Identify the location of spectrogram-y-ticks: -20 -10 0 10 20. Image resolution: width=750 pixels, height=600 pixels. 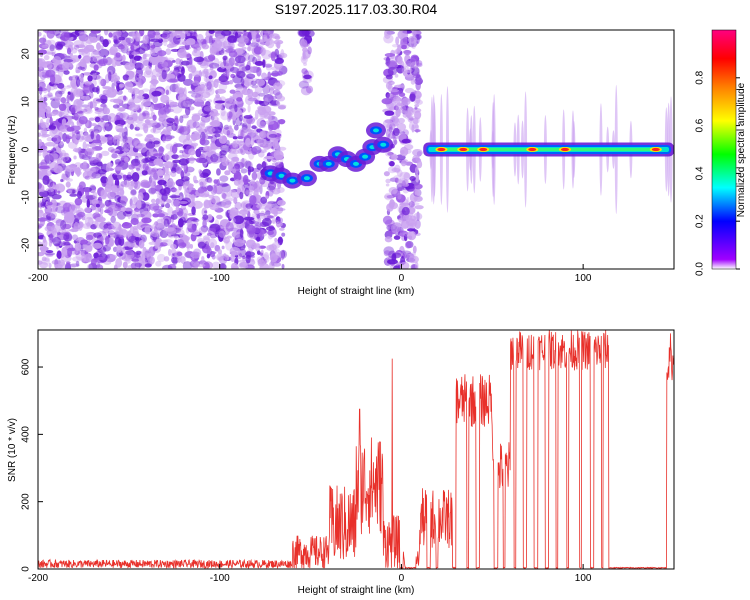
(32, 150).